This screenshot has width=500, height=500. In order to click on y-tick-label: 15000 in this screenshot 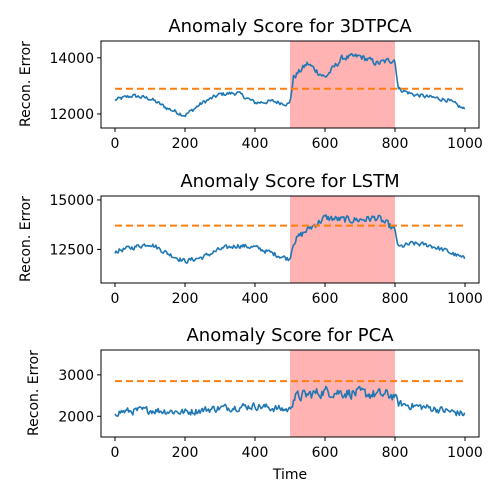, I will do `click(71, 201)`.